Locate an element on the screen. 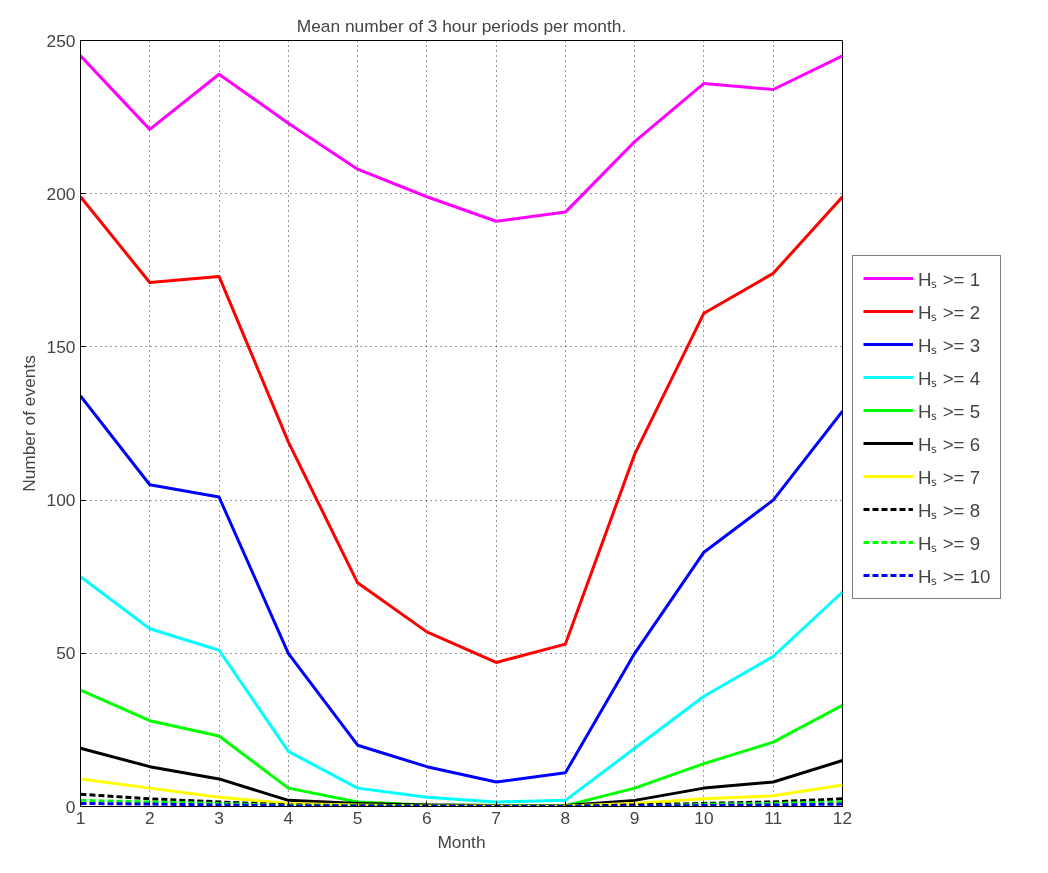 This screenshot has width=1048, height=873. x-axis-title: Month is located at coordinates (461, 841).